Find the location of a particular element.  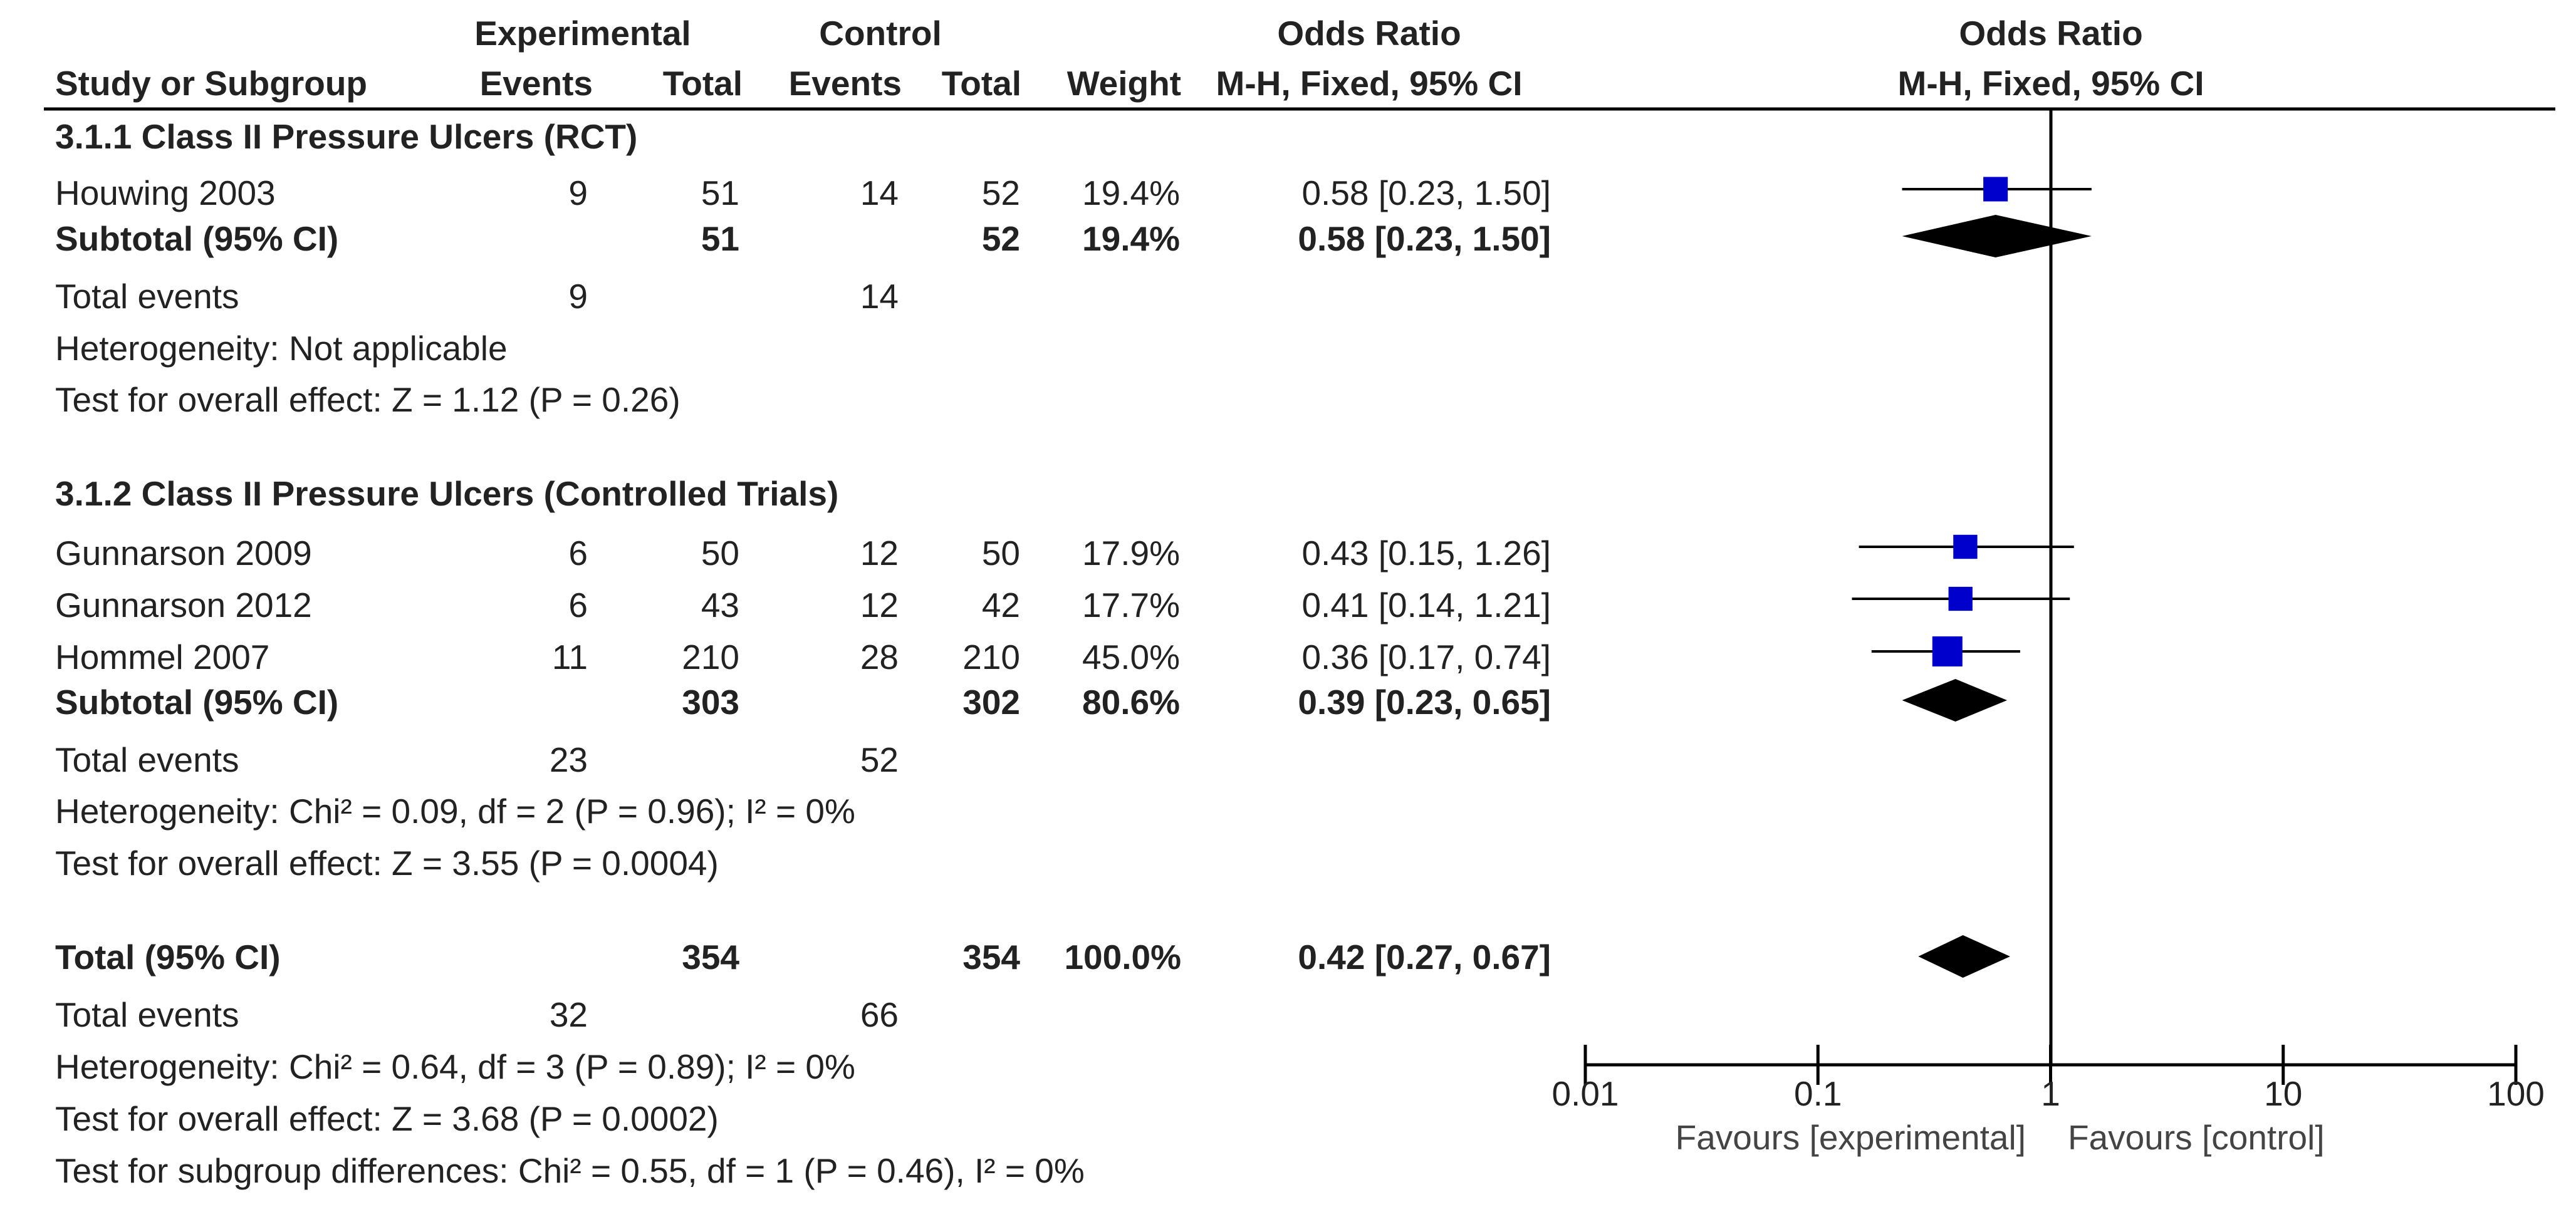

subtotal-ctl-total: 302 is located at coordinates (991, 702).